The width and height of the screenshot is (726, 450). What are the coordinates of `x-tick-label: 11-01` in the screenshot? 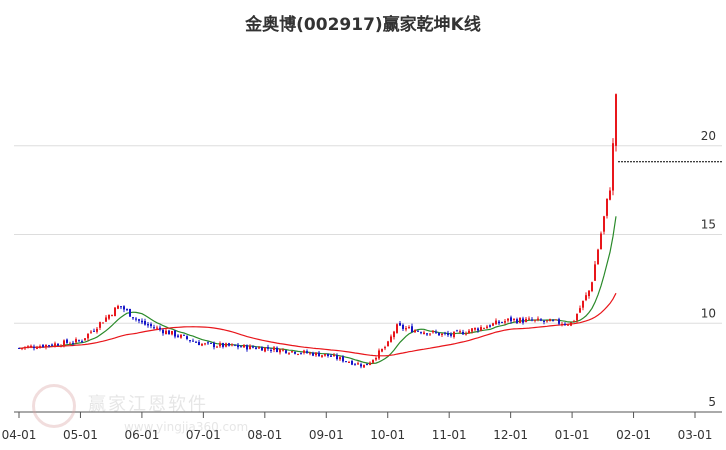 It's located at (449, 435).